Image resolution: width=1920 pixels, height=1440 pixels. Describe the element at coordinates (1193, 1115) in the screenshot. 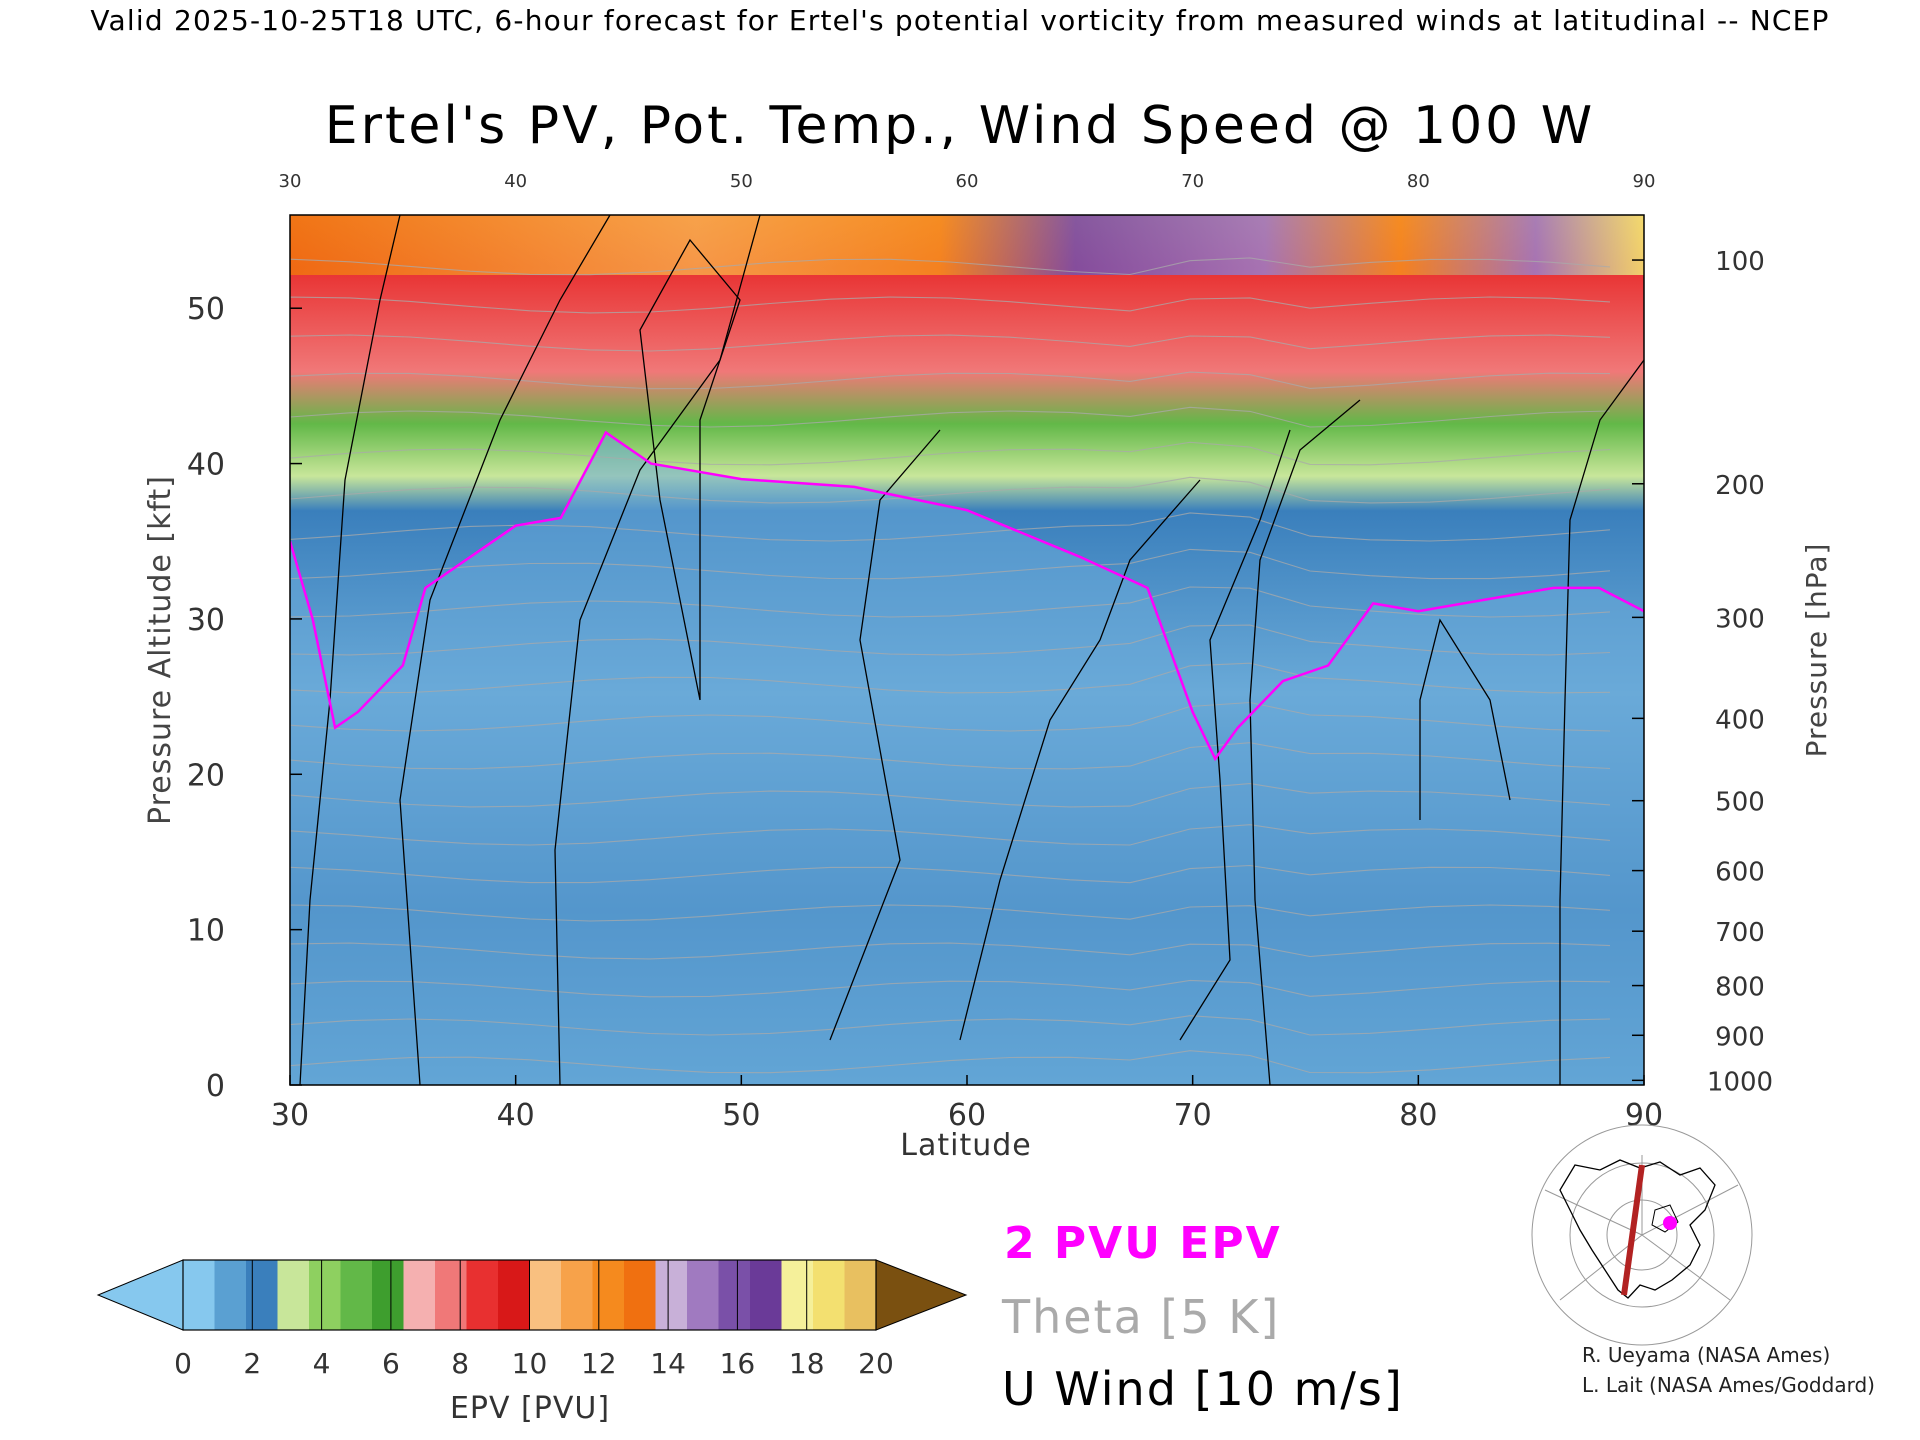

I see `x-tick-label: 70` at that location.